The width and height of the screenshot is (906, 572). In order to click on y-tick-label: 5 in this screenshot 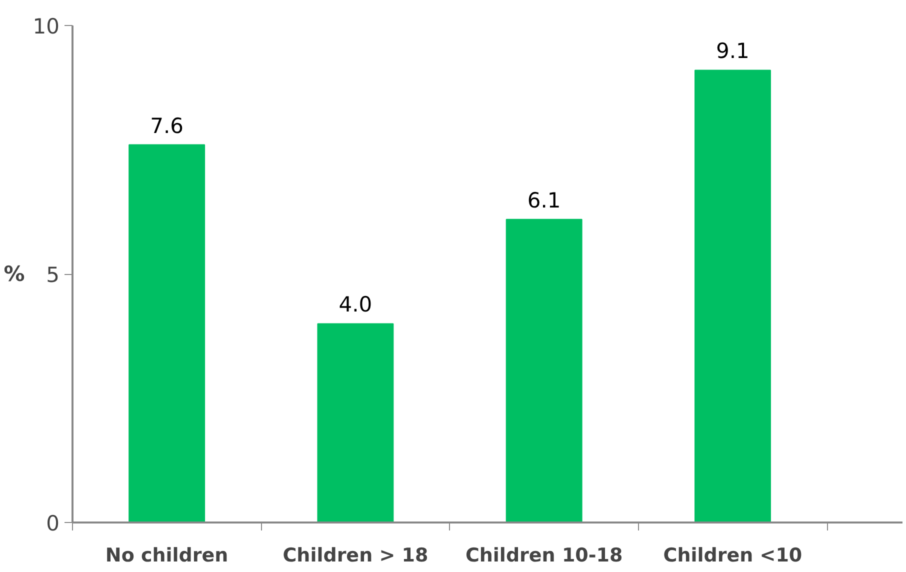, I will do `click(53, 275)`.